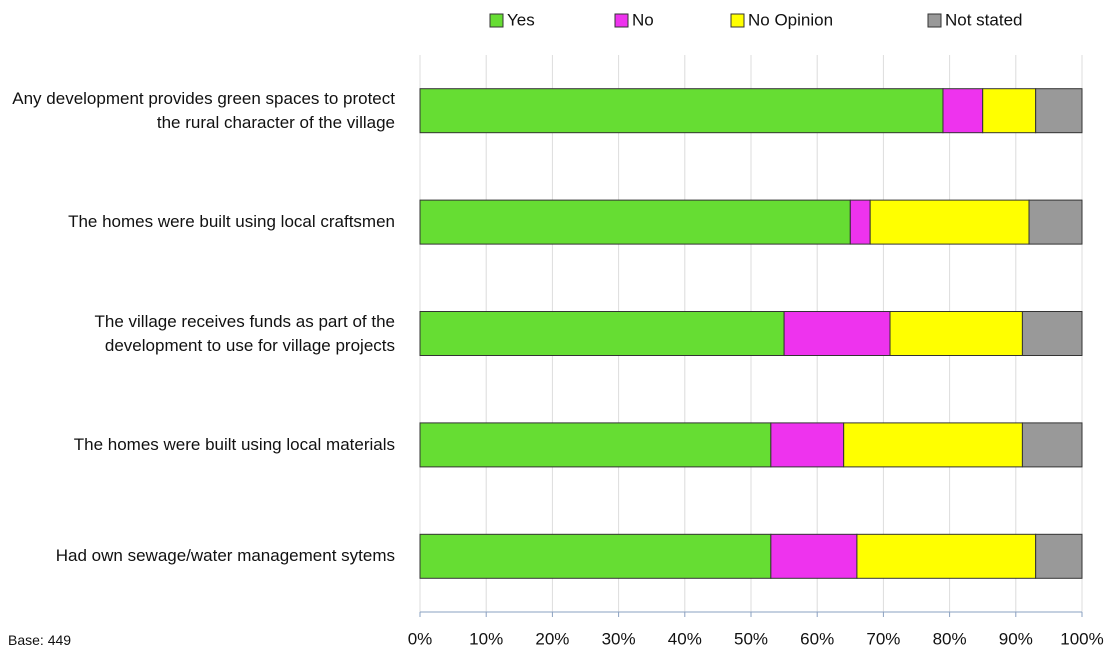 The height and width of the screenshot is (654, 1112). What do you see at coordinates (552, 638) in the screenshot?
I see `x-tick-label: 20%` at bounding box center [552, 638].